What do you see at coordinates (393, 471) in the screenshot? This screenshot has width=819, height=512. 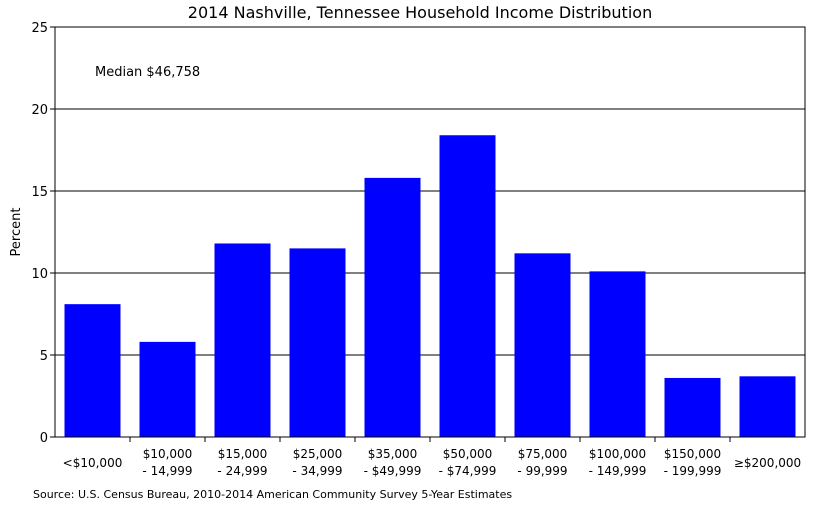 I see `x-tick-label: - $49,999` at bounding box center [393, 471].